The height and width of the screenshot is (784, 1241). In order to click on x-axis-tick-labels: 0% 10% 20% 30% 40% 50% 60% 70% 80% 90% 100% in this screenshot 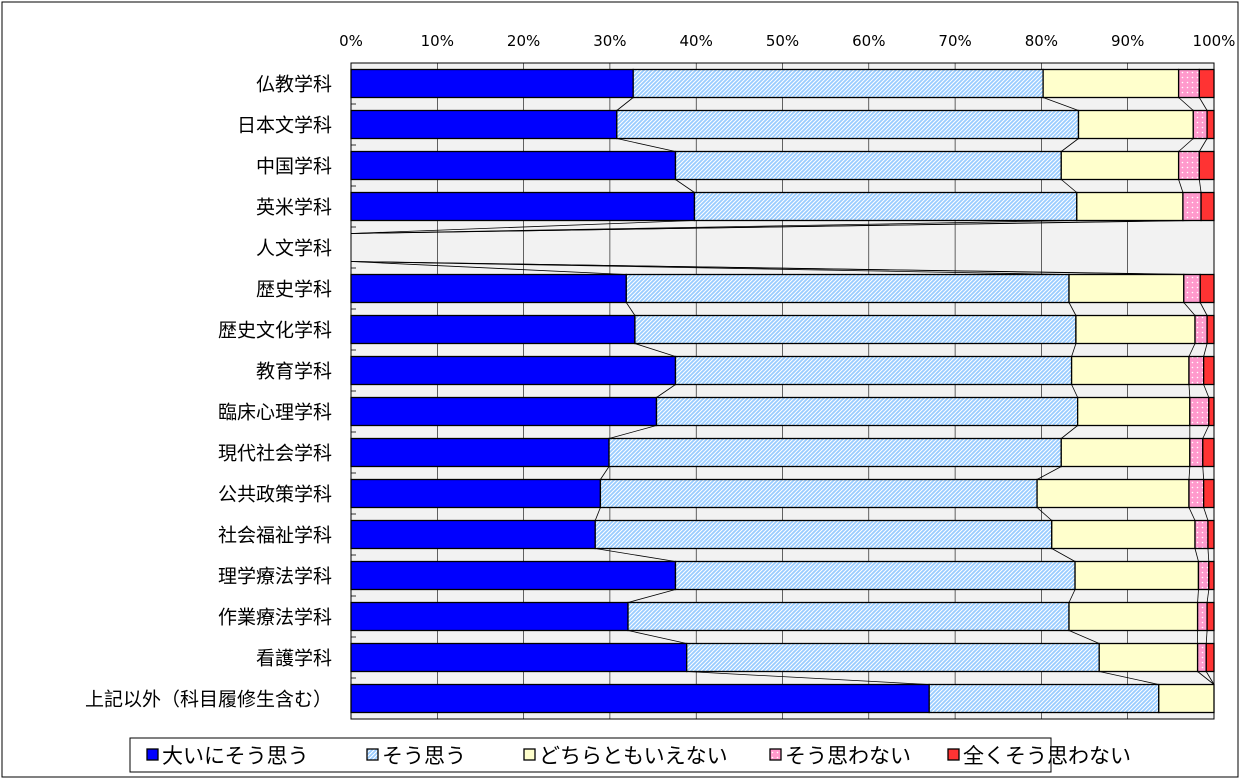, I will do `click(787, 41)`.